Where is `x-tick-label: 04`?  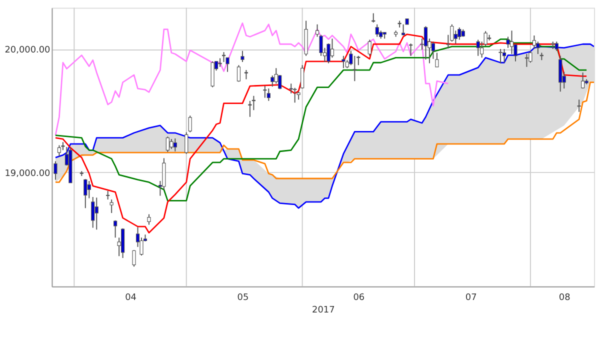 x-tick-label: 04 is located at coordinates (131, 297).